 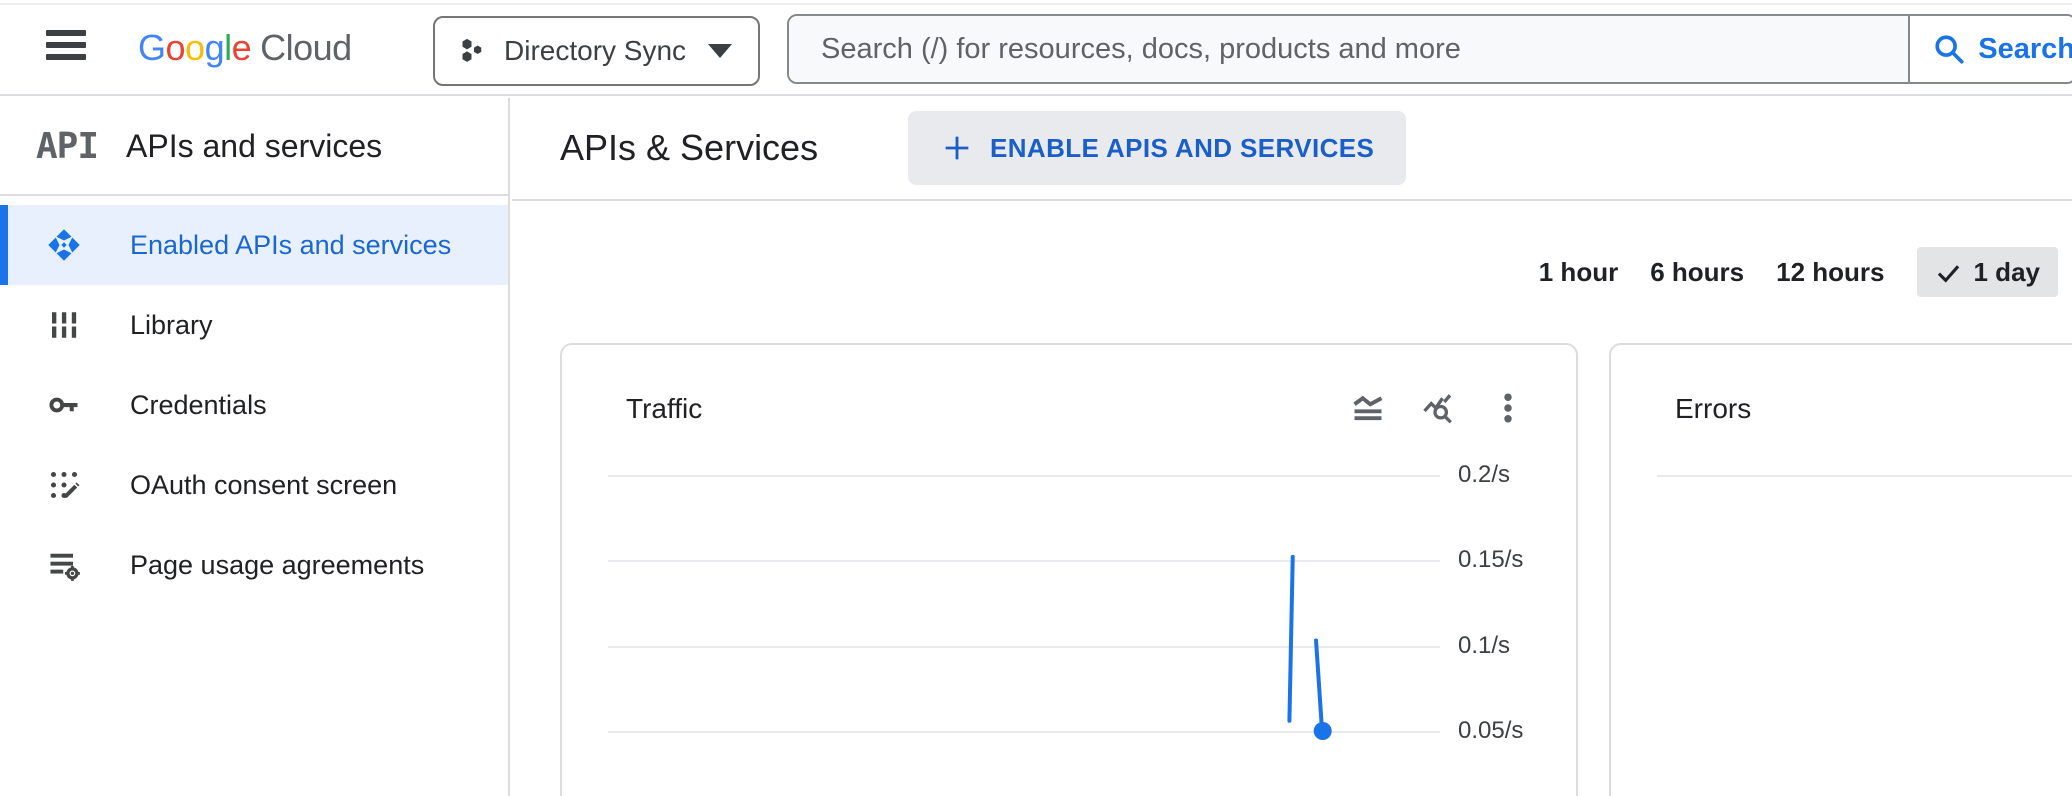 What do you see at coordinates (171, 324) in the screenshot?
I see `sidebar-item-label: Library` at bounding box center [171, 324].